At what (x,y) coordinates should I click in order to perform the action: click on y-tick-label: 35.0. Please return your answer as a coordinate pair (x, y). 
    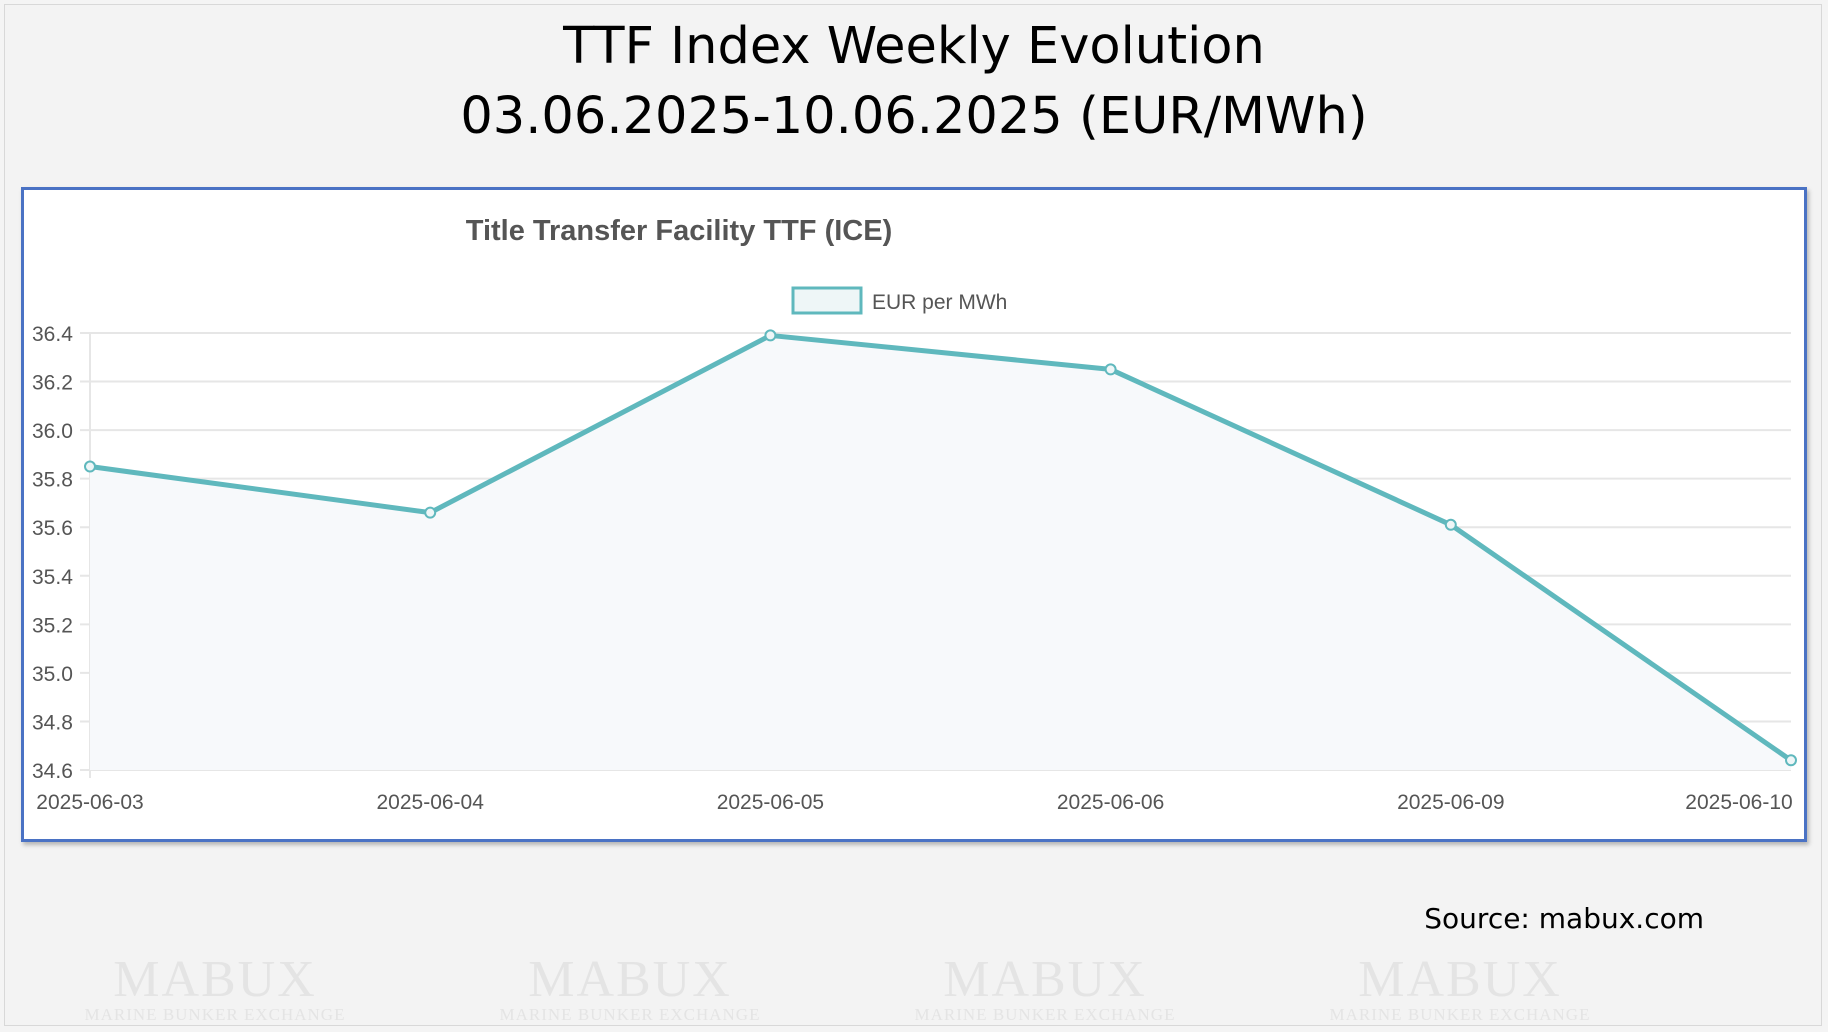
    Looking at the image, I should click on (52, 674).